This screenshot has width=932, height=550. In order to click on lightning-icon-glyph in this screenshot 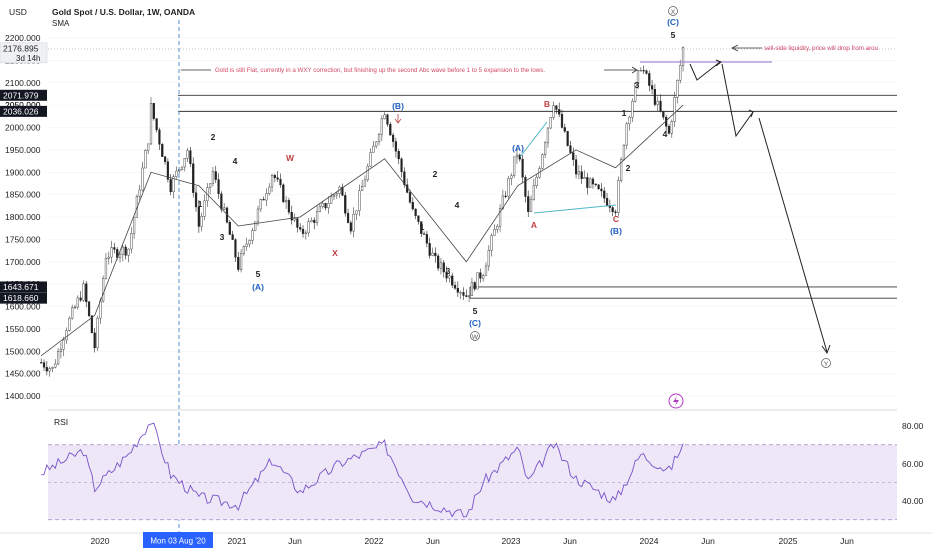, I will do `click(676, 401)`.